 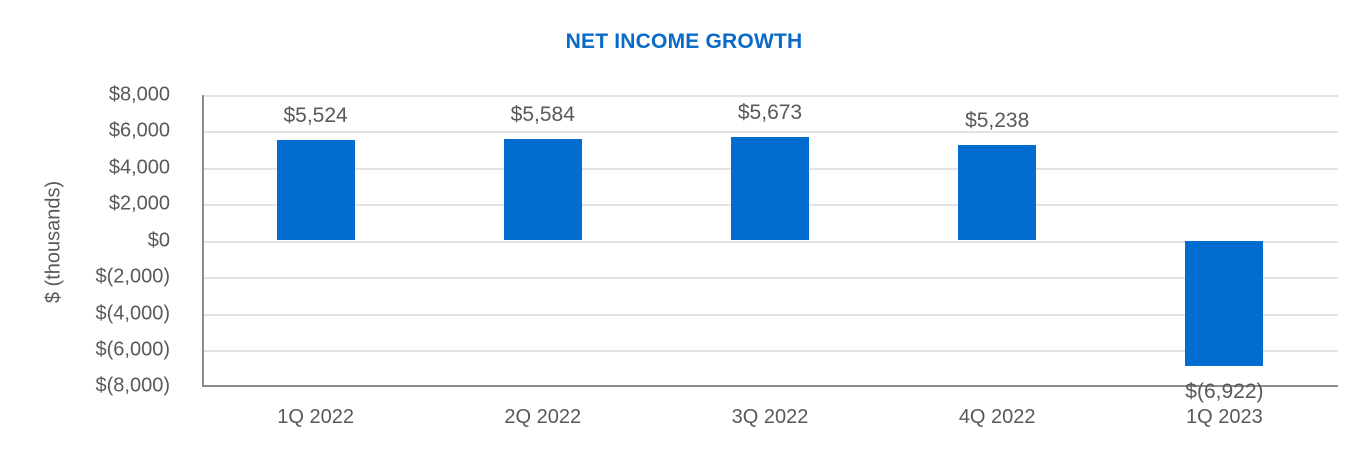 I want to click on data-label: $5,238, so click(x=997, y=121).